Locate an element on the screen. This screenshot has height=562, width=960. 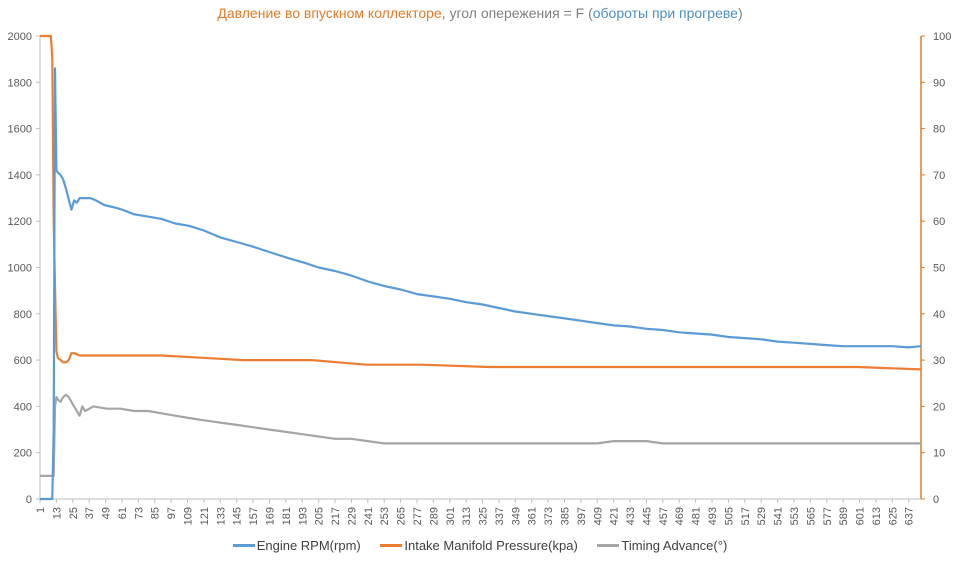
title-part-3: обороты при прогреве is located at coordinates (665, 13).